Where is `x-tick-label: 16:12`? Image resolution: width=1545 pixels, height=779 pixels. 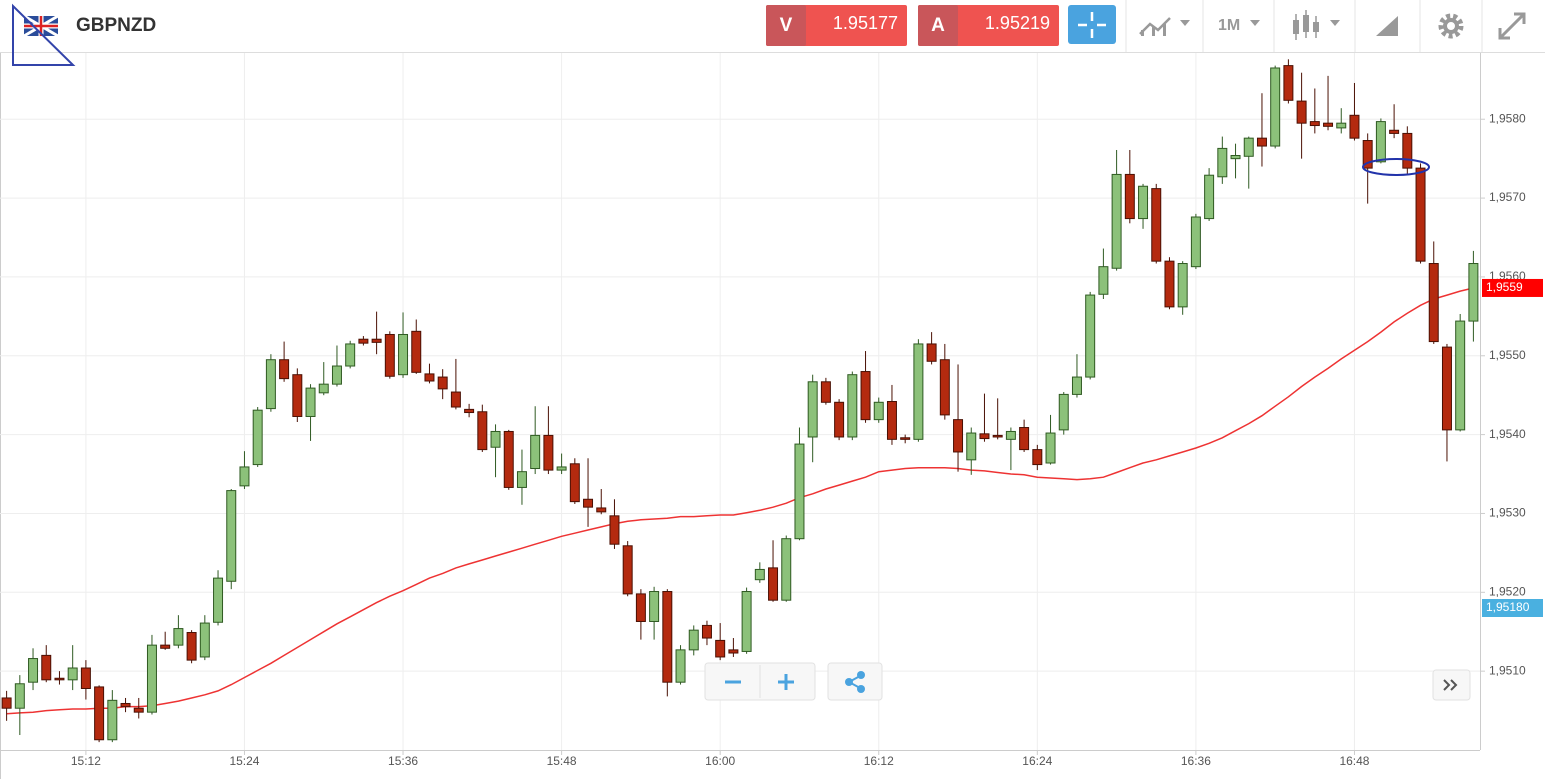 x-tick-label: 16:12 is located at coordinates (879, 761).